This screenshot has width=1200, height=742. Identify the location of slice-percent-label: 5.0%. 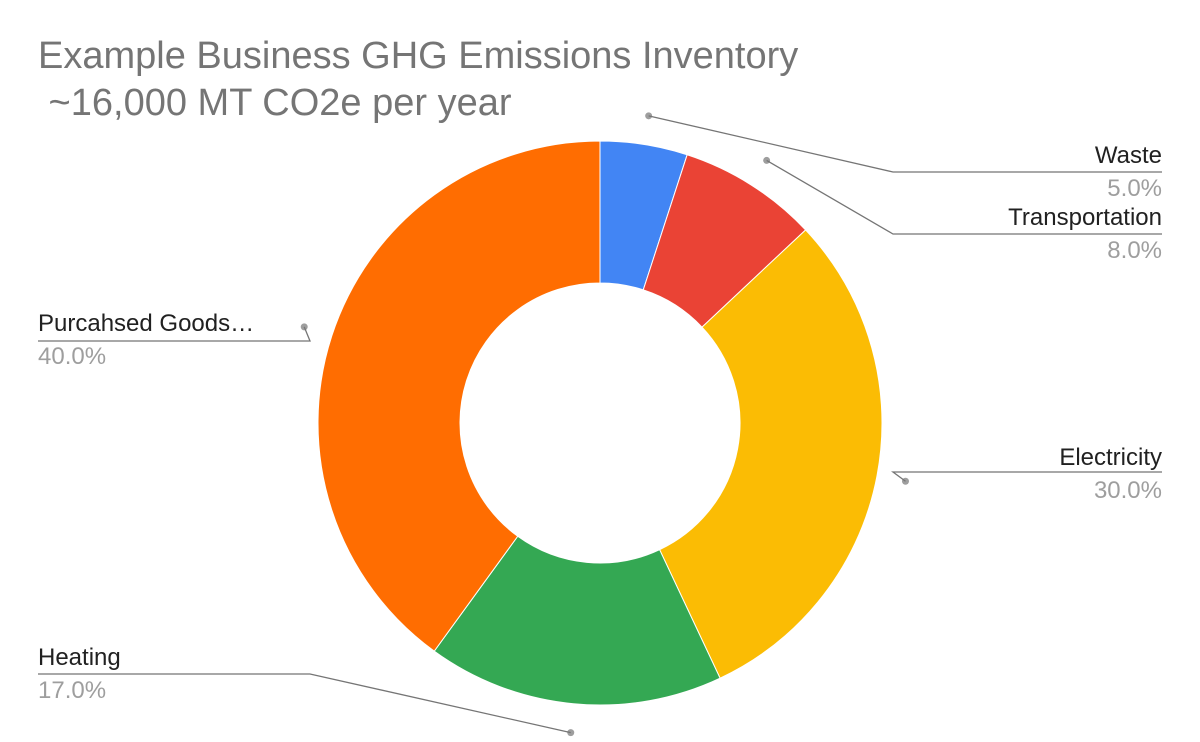
(1134, 188).